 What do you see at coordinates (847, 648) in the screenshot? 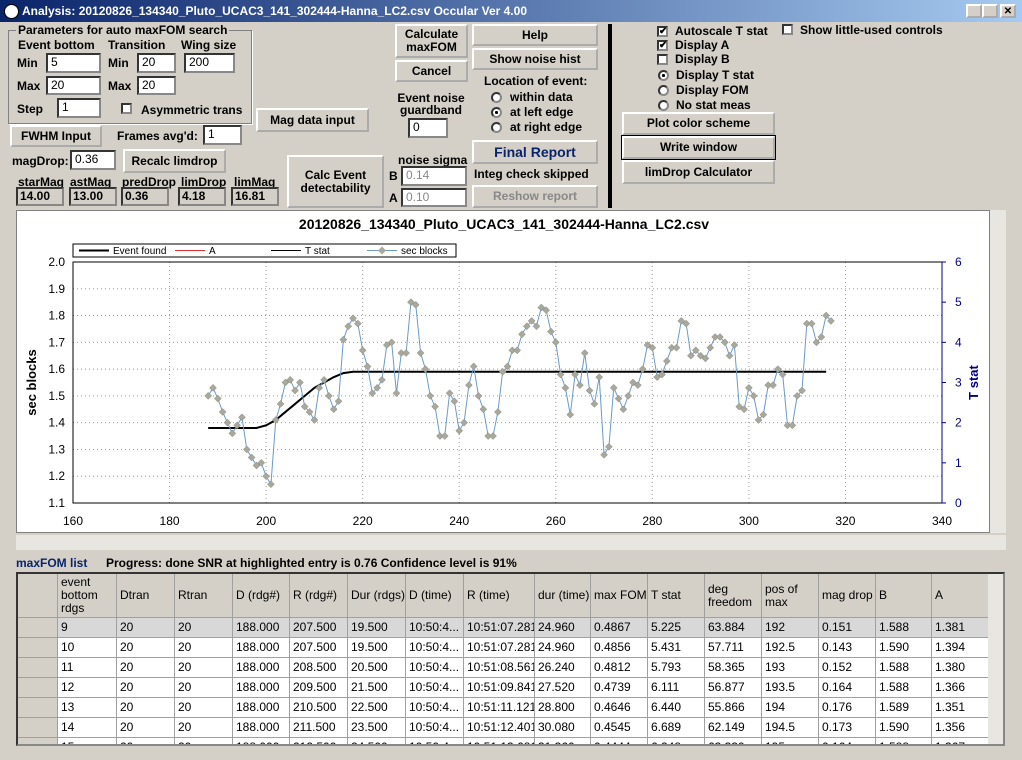
I see `table-cell: 0.143` at bounding box center [847, 648].